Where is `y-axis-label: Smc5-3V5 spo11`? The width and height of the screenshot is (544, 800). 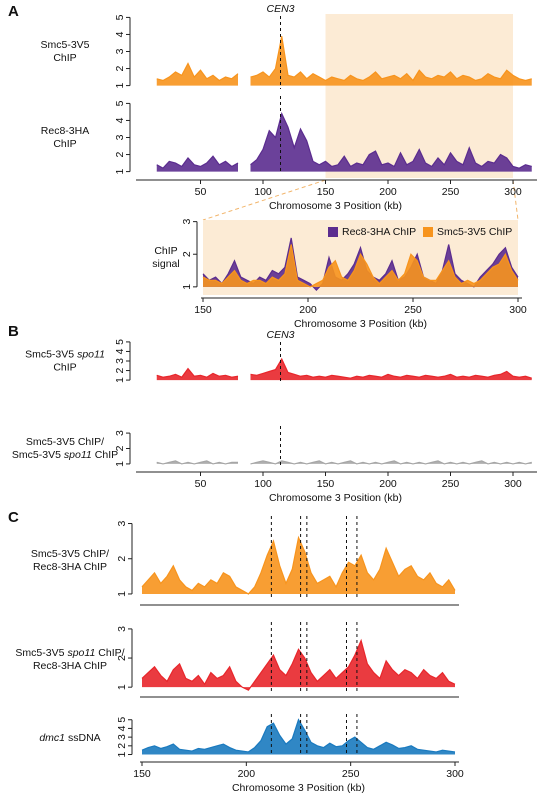
y-axis-label: Smc5-3V5 spo11 is located at coordinates (65, 354).